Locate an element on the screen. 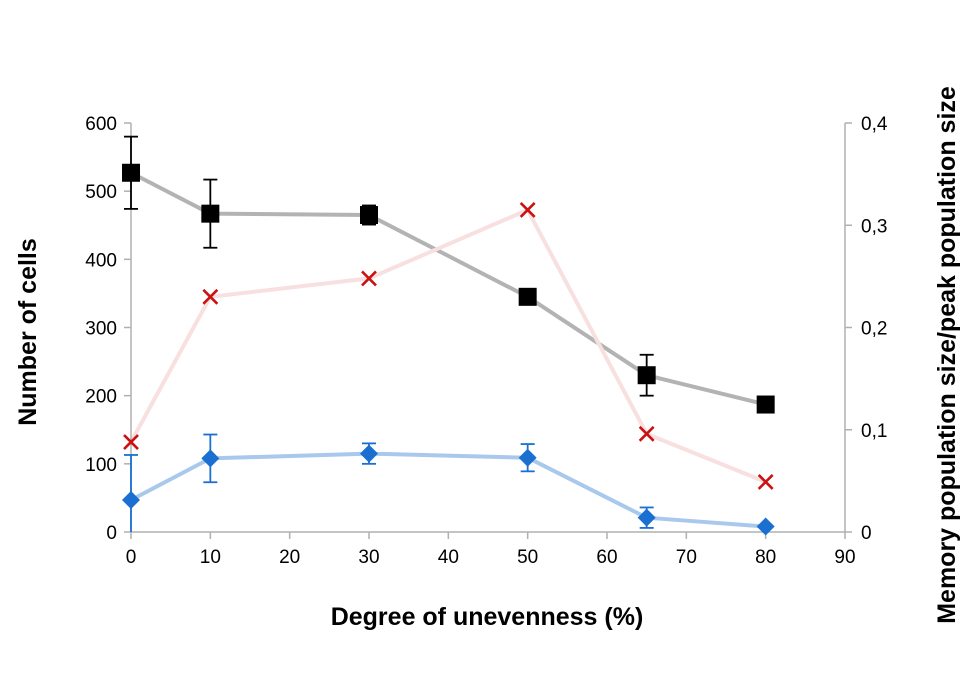  x-tick-label: 40 is located at coordinates (448, 557).